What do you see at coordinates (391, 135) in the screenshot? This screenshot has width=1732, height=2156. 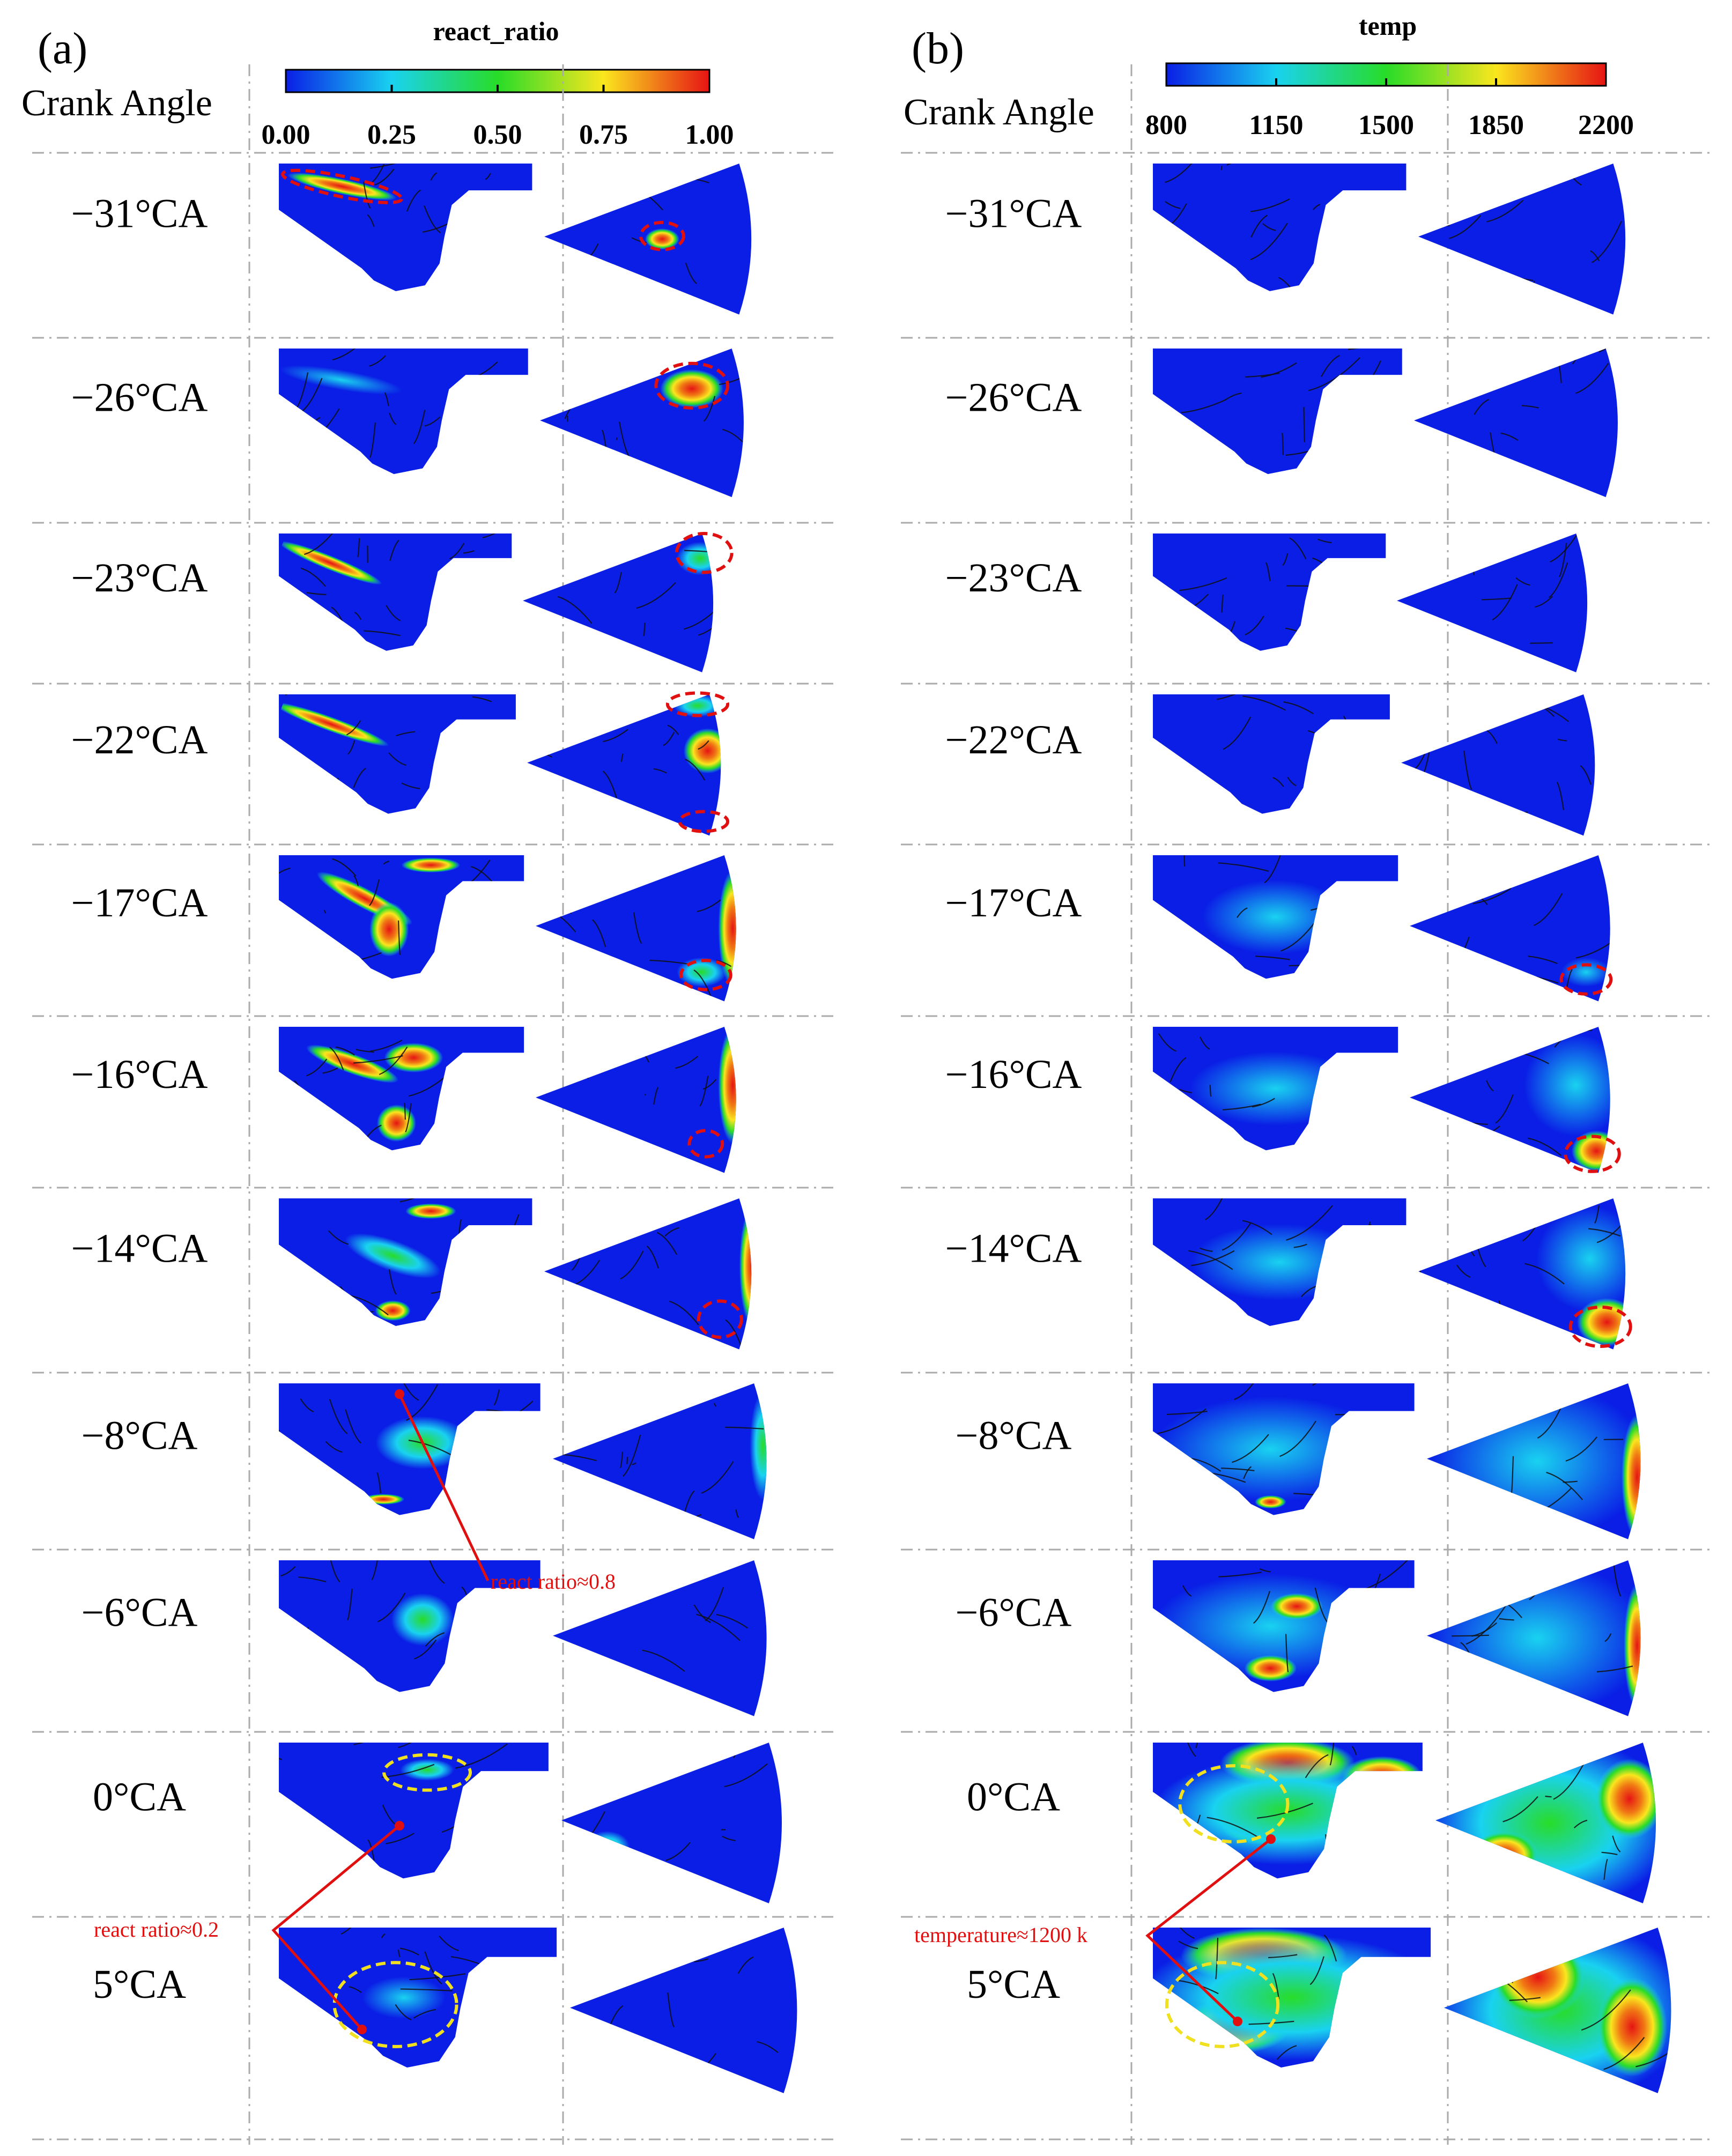 I see `colorbar-a-tick-label: 0.25` at bounding box center [391, 135].